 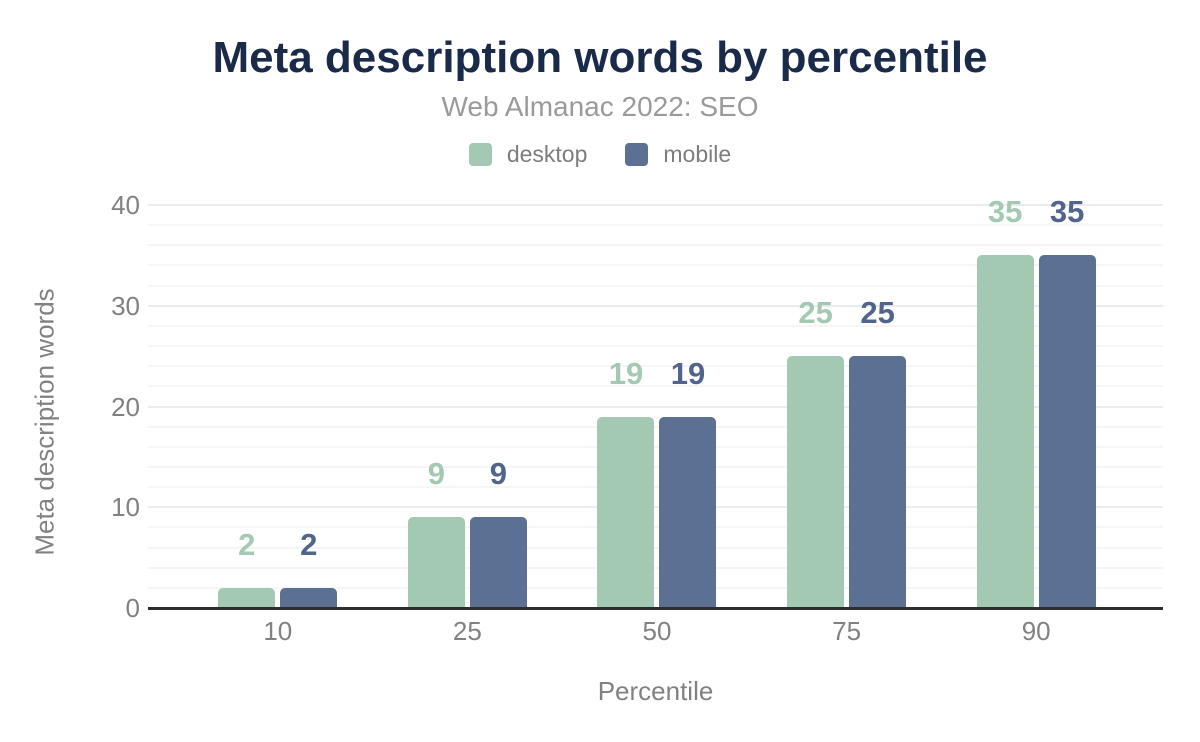 I want to click on x-tick-label: 10, so click(x=278, y=631).